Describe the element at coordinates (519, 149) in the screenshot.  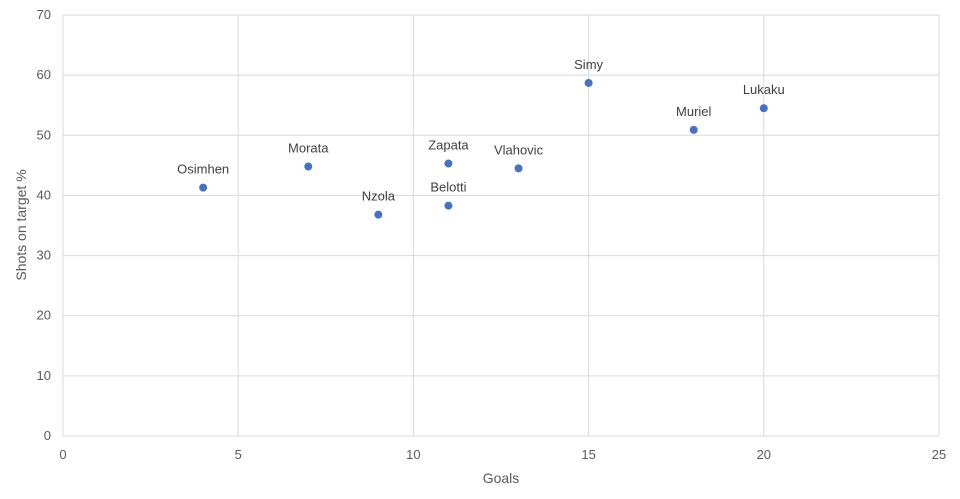
I see `data-label-vlahovic: Vlahovic` at that location.